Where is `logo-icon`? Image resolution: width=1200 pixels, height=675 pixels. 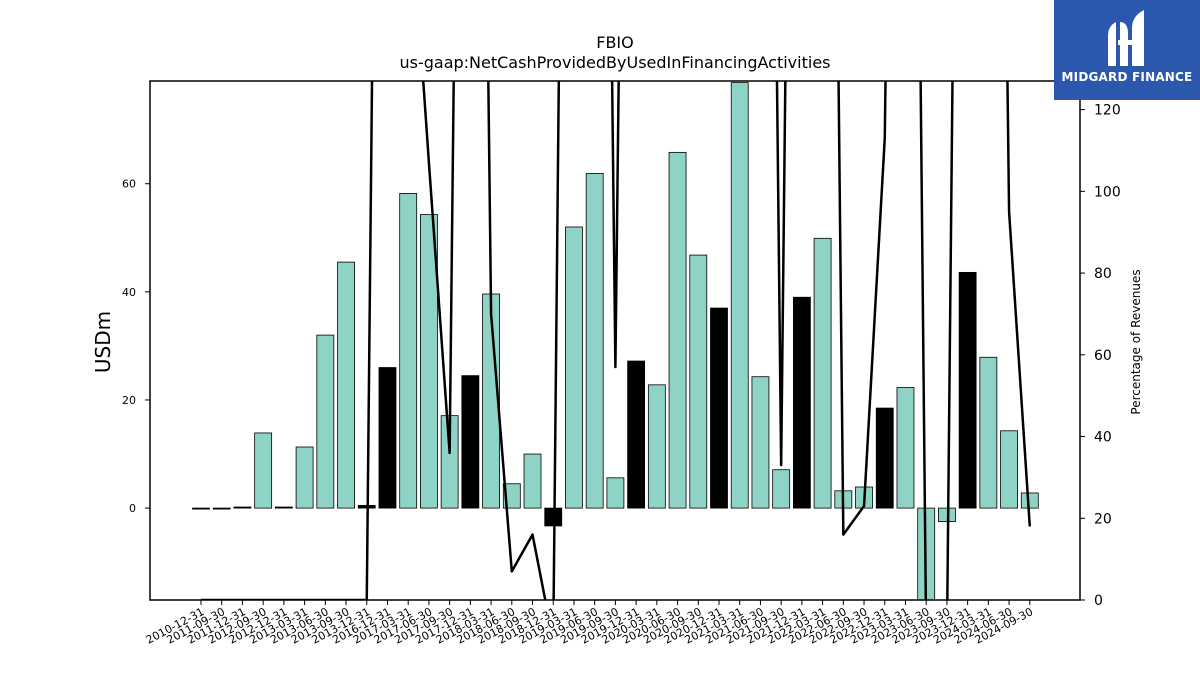
logo-icon is located at coordinates (1126, 38).